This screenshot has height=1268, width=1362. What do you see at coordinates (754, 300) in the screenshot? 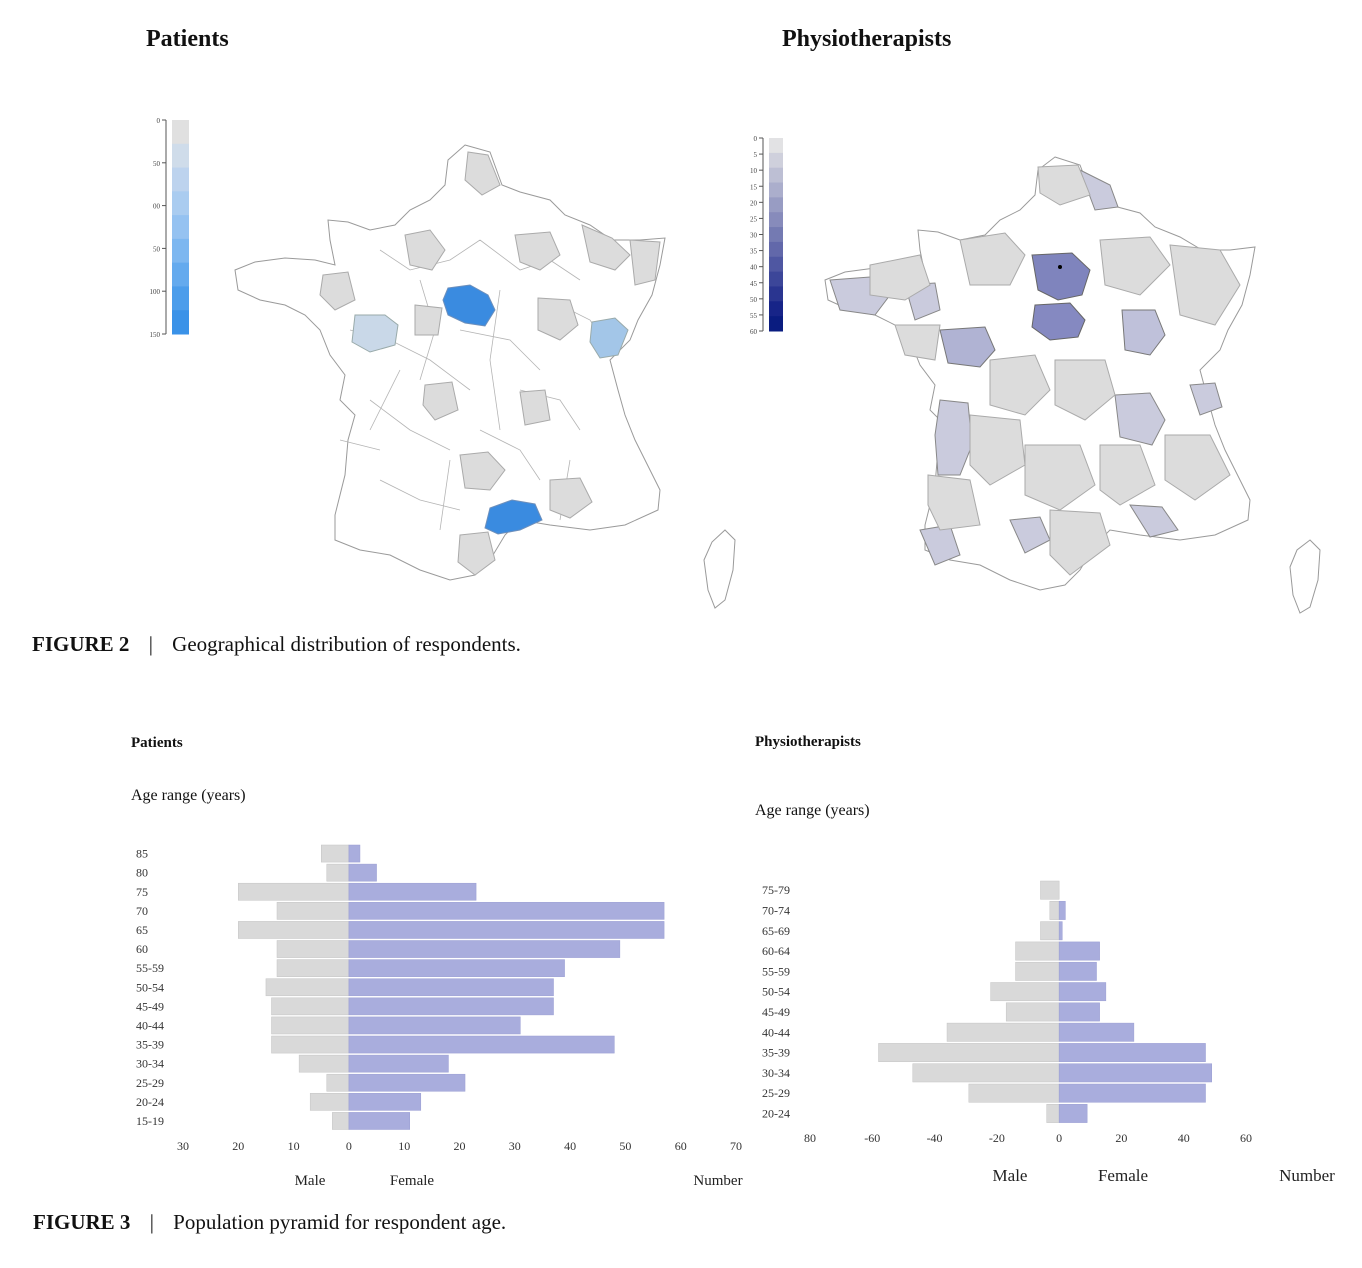
I see `legend-physio-tick-label: 50` at bounding box center [754, 300].